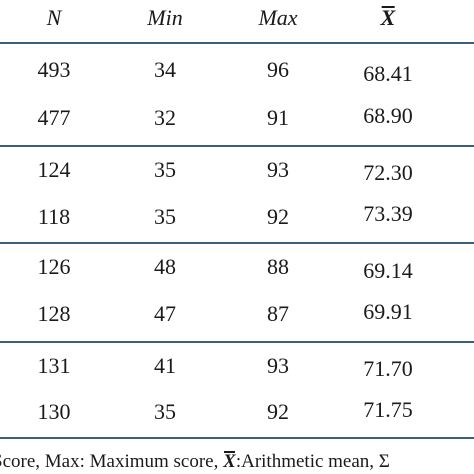 The width and height of the screenshot is (474, 474). What do you see at coordinates (388, 368) in the screenshot?
I see `cell-mean: 71.70` at bounding box center [388, 368].